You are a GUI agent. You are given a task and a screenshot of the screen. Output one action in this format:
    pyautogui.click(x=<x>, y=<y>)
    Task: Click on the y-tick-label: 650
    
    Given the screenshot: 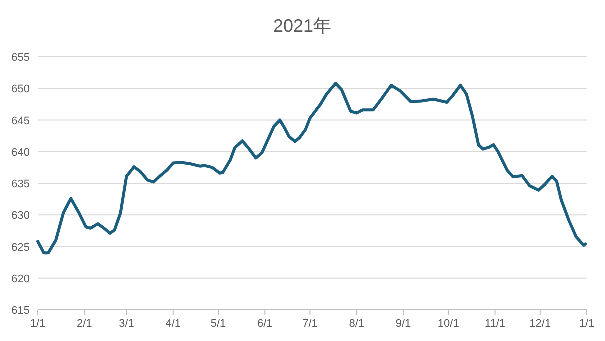 What is the action you would take?
    pyautogui.click(x=21, y=90)
    